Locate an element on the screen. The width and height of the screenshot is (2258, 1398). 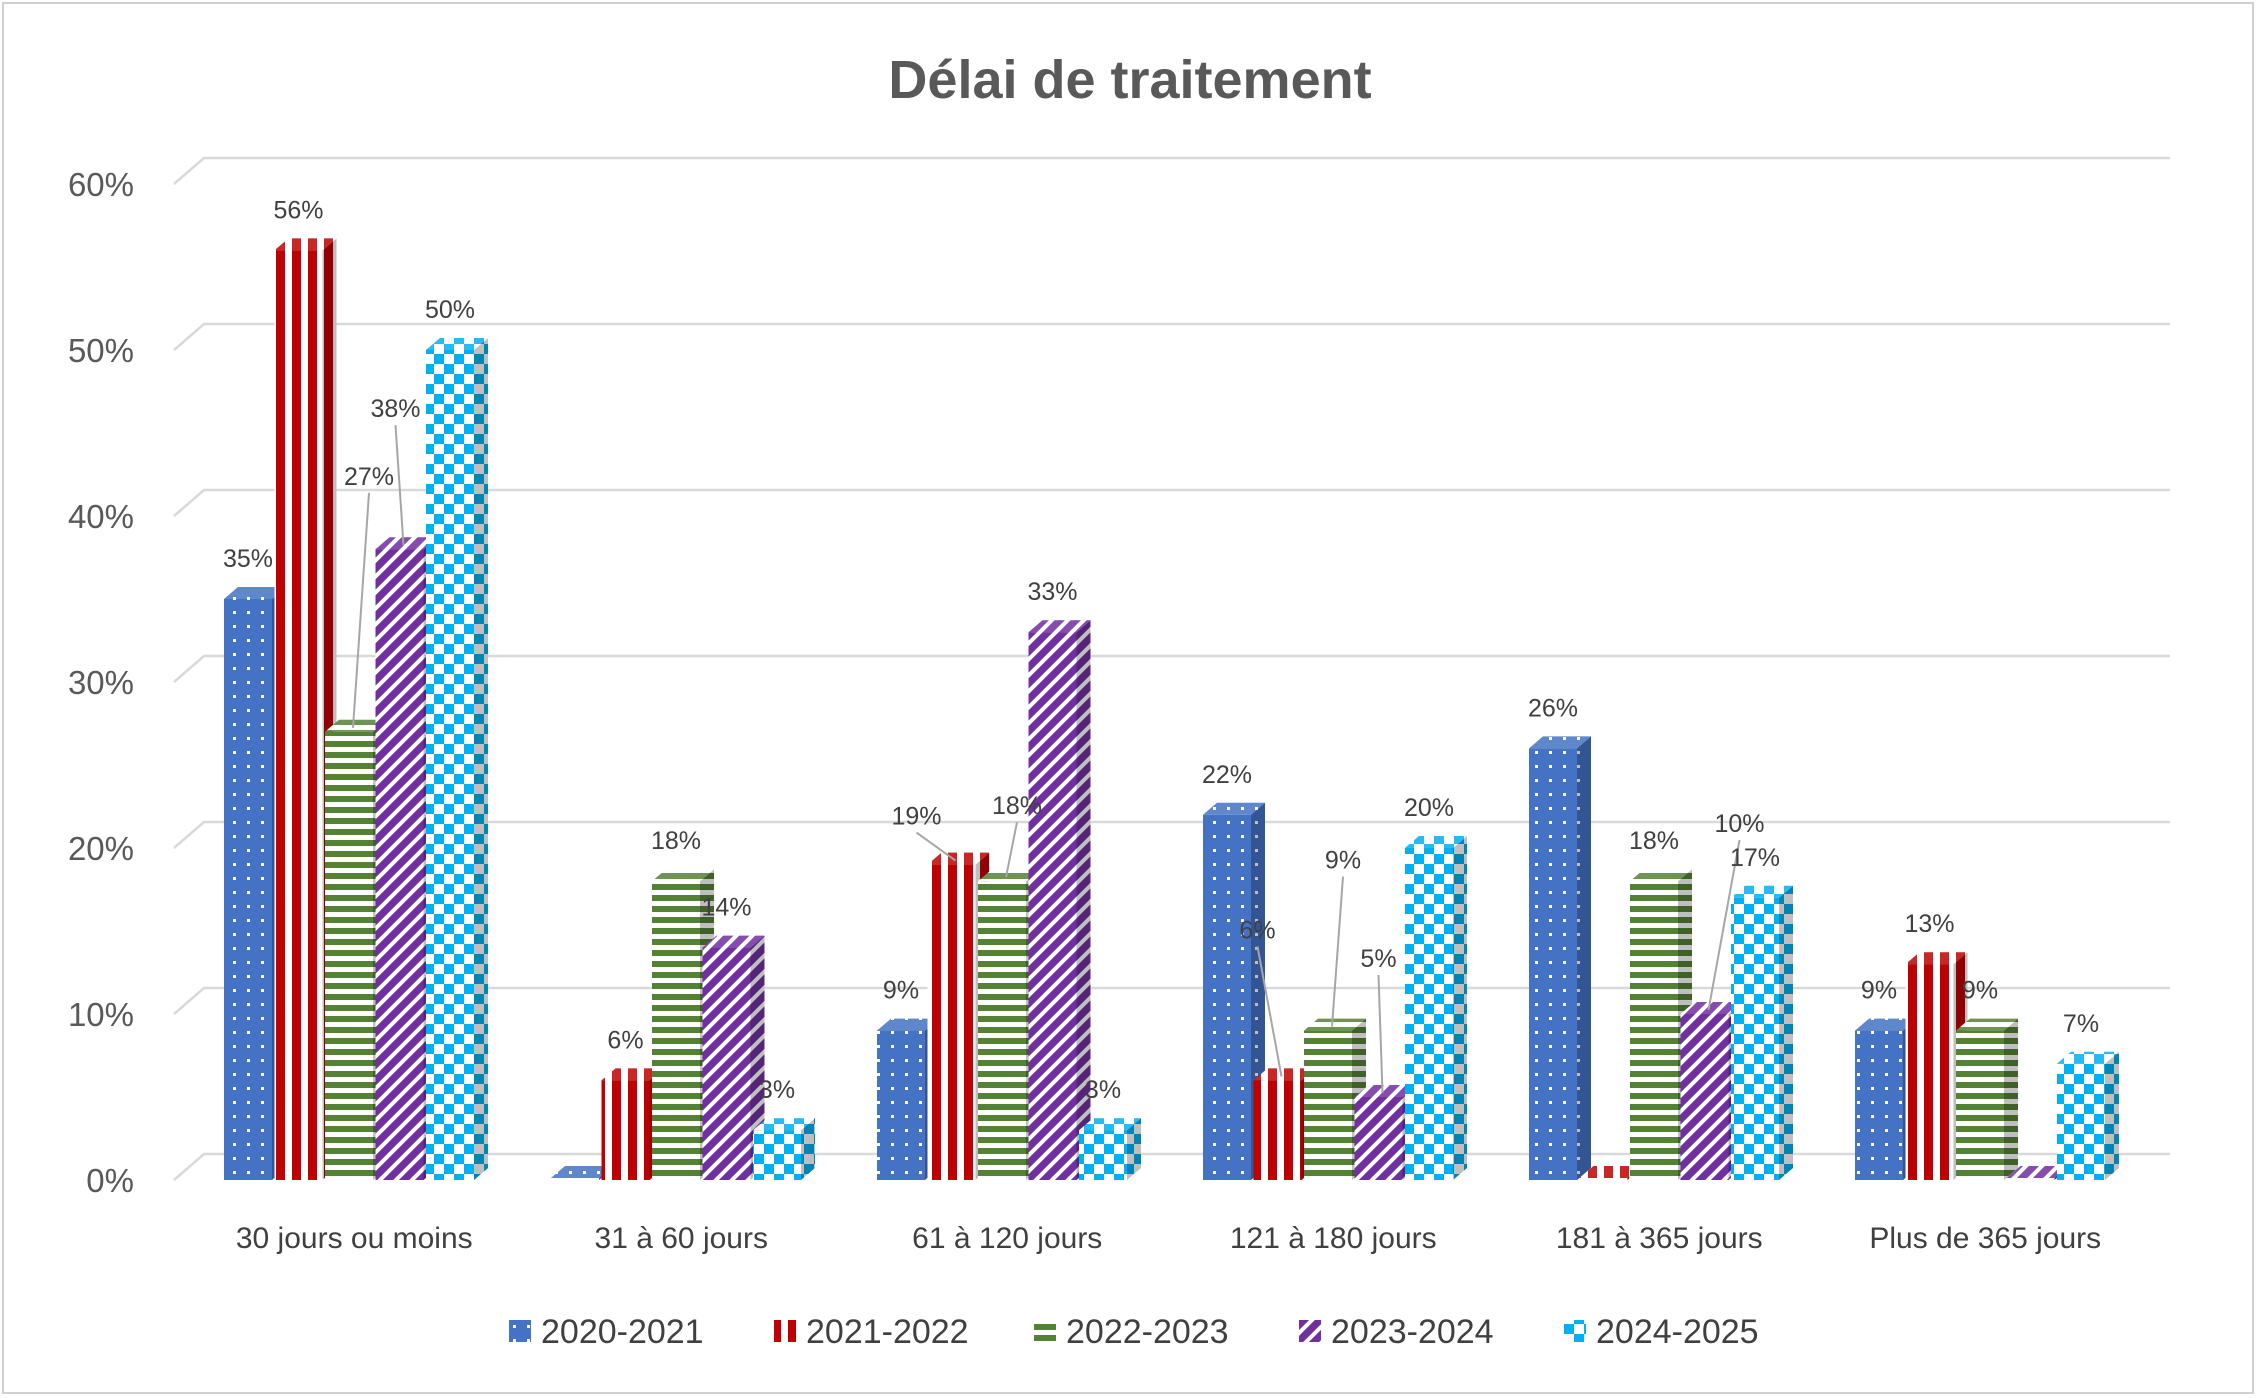
data-label: 50% is located at coordinates (450, 310).